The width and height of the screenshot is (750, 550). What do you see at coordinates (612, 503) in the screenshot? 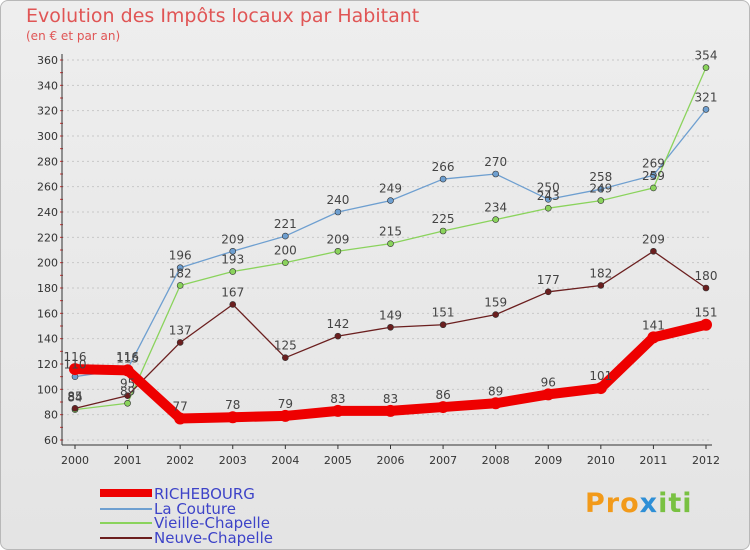
I see `logo-part-1: Pro` at bounding box center [612, 503].